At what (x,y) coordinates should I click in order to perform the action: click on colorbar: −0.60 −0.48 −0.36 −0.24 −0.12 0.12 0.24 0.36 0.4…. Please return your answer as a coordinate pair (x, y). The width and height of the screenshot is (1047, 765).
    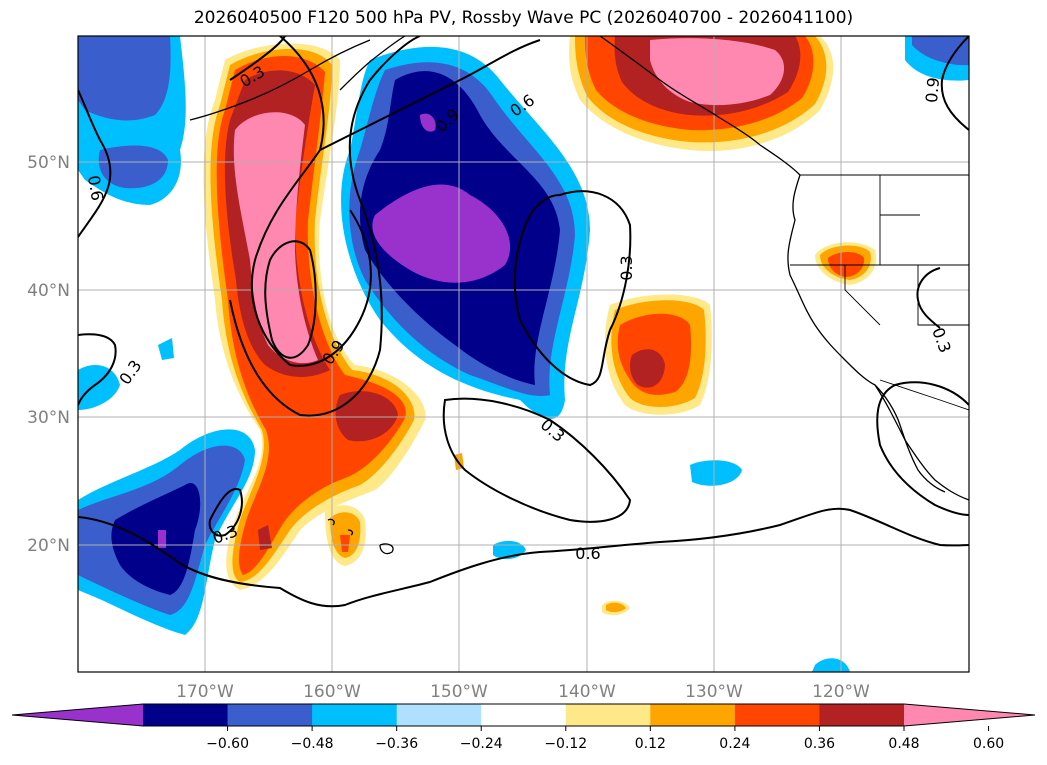
    Looking at the image, I should click on (523, 727).